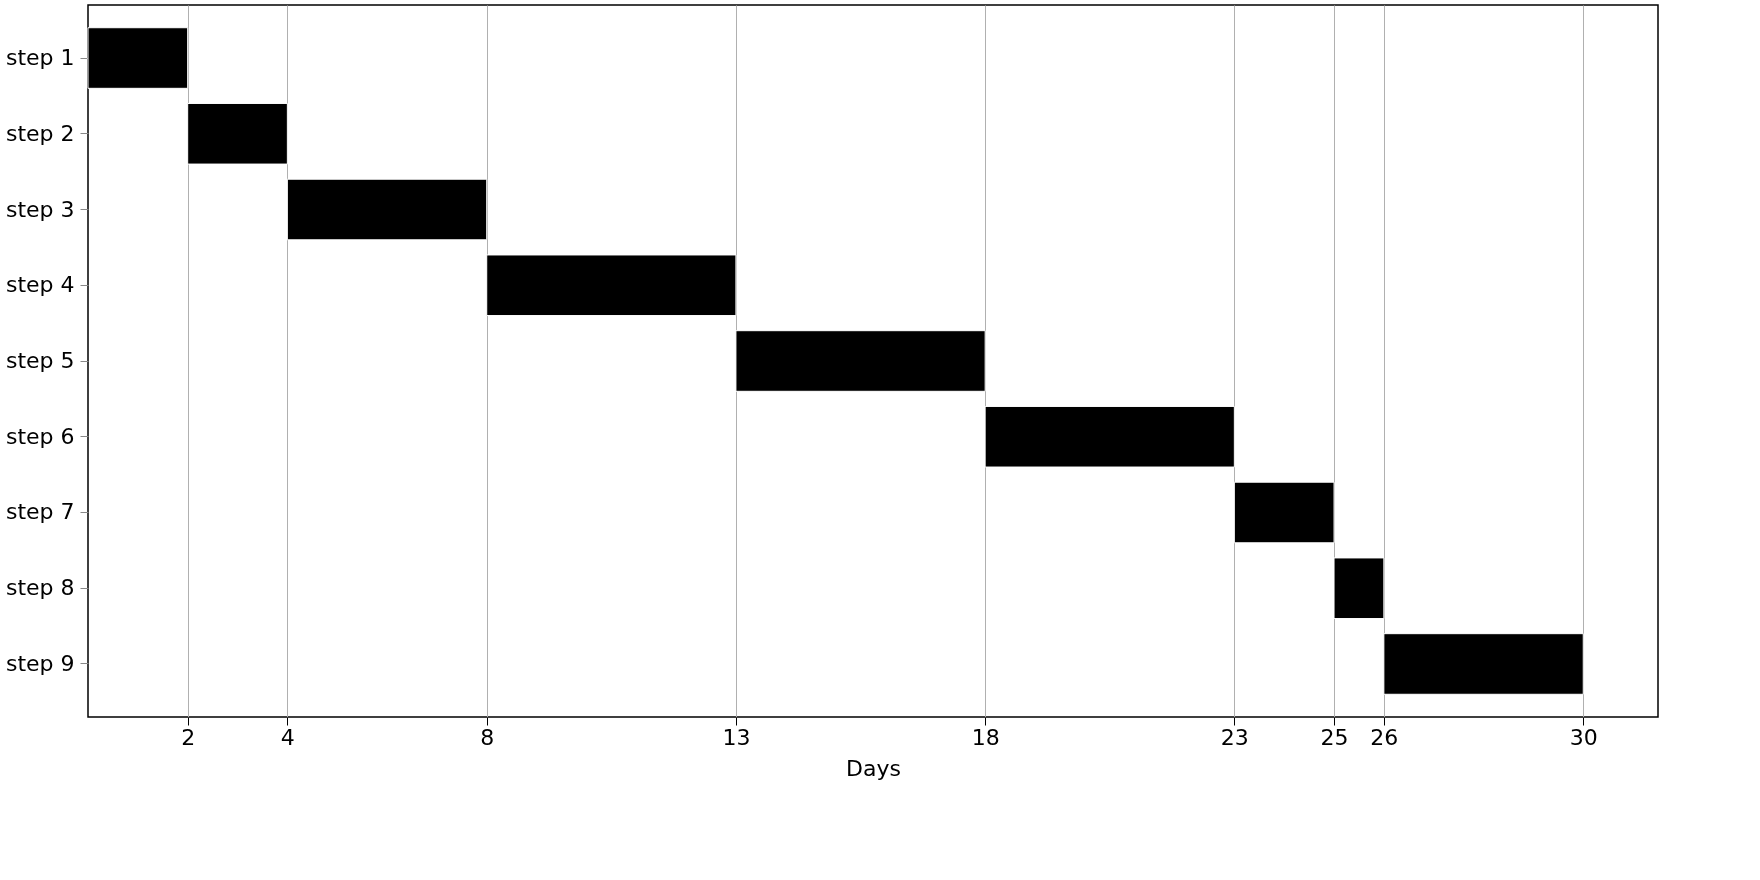 Image resolution: width=1760 pixels, height=880 pixels. What do you see at coordinates (487, 737) in the screenshot?
I see `x-tick-label: 8` at bounding box center [487, 737].